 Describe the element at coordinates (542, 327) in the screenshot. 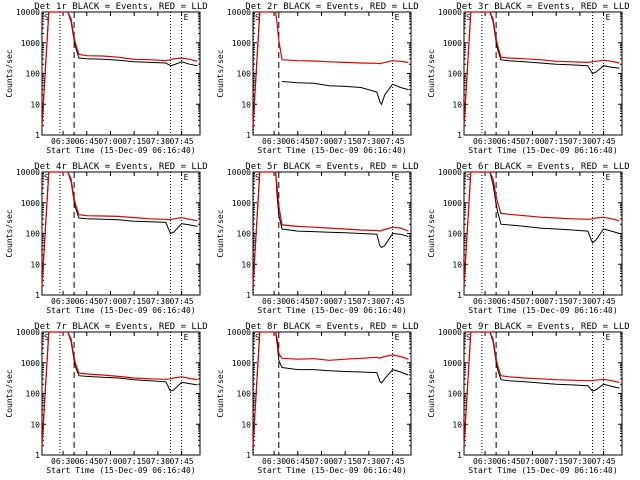

I see `panel-title: Det 9r BLACK = Events, RED = LLD` at that location.